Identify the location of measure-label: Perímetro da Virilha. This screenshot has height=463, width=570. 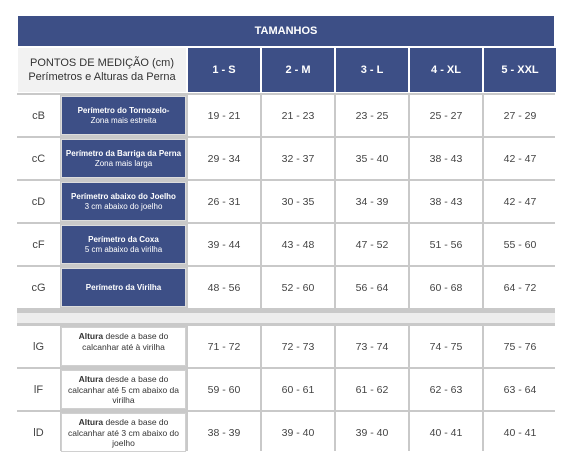
(123, 287).